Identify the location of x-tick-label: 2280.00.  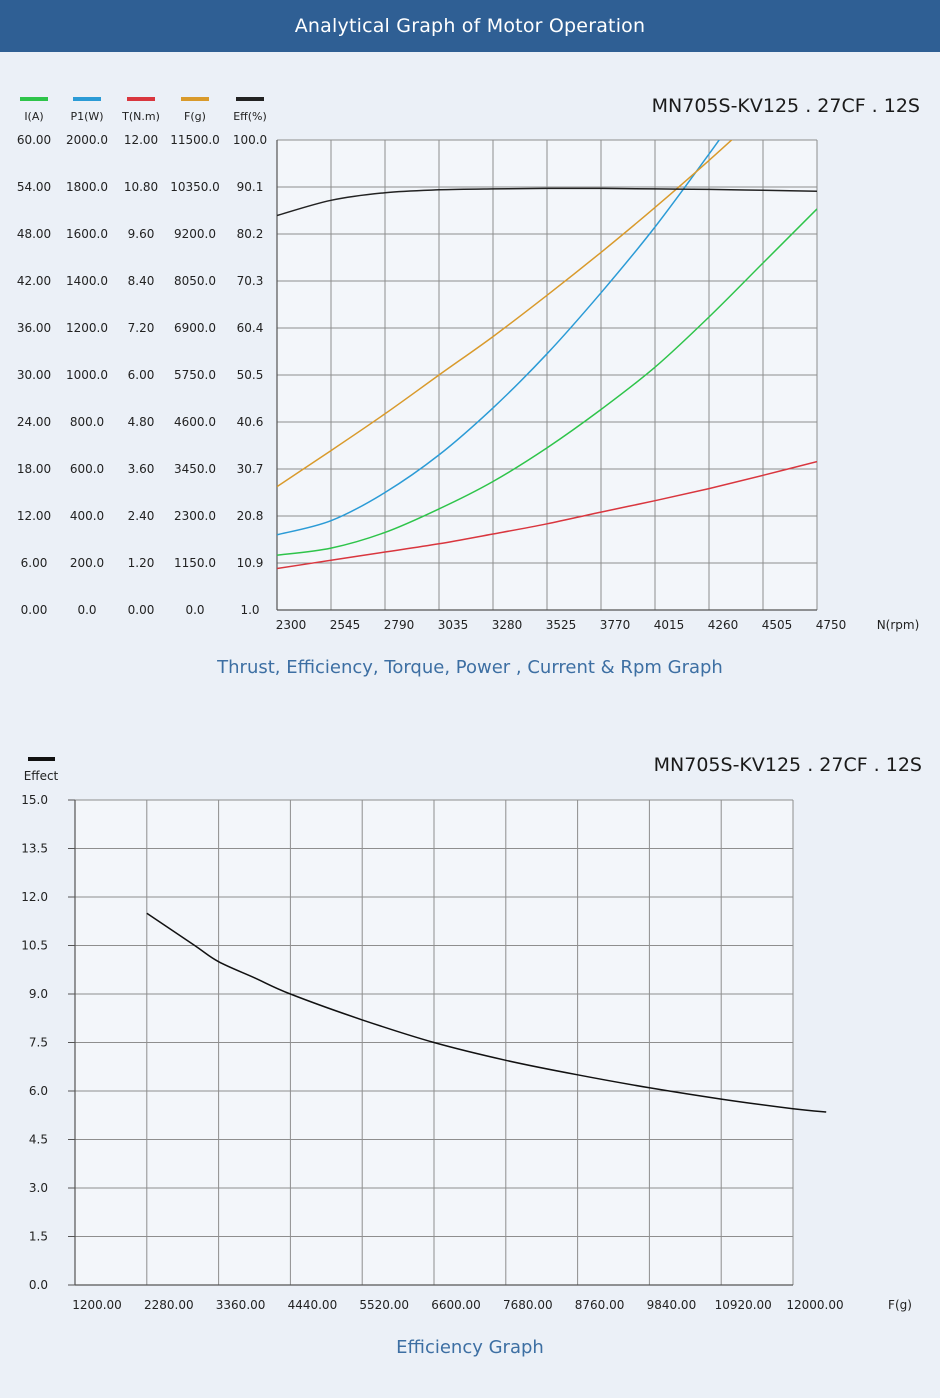
(169, 1305).